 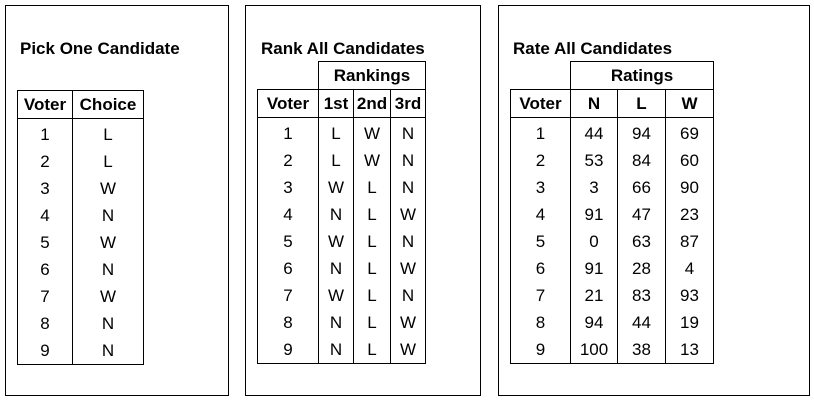 I want to click on pick-cell: 8, so click(x=45, y=323).